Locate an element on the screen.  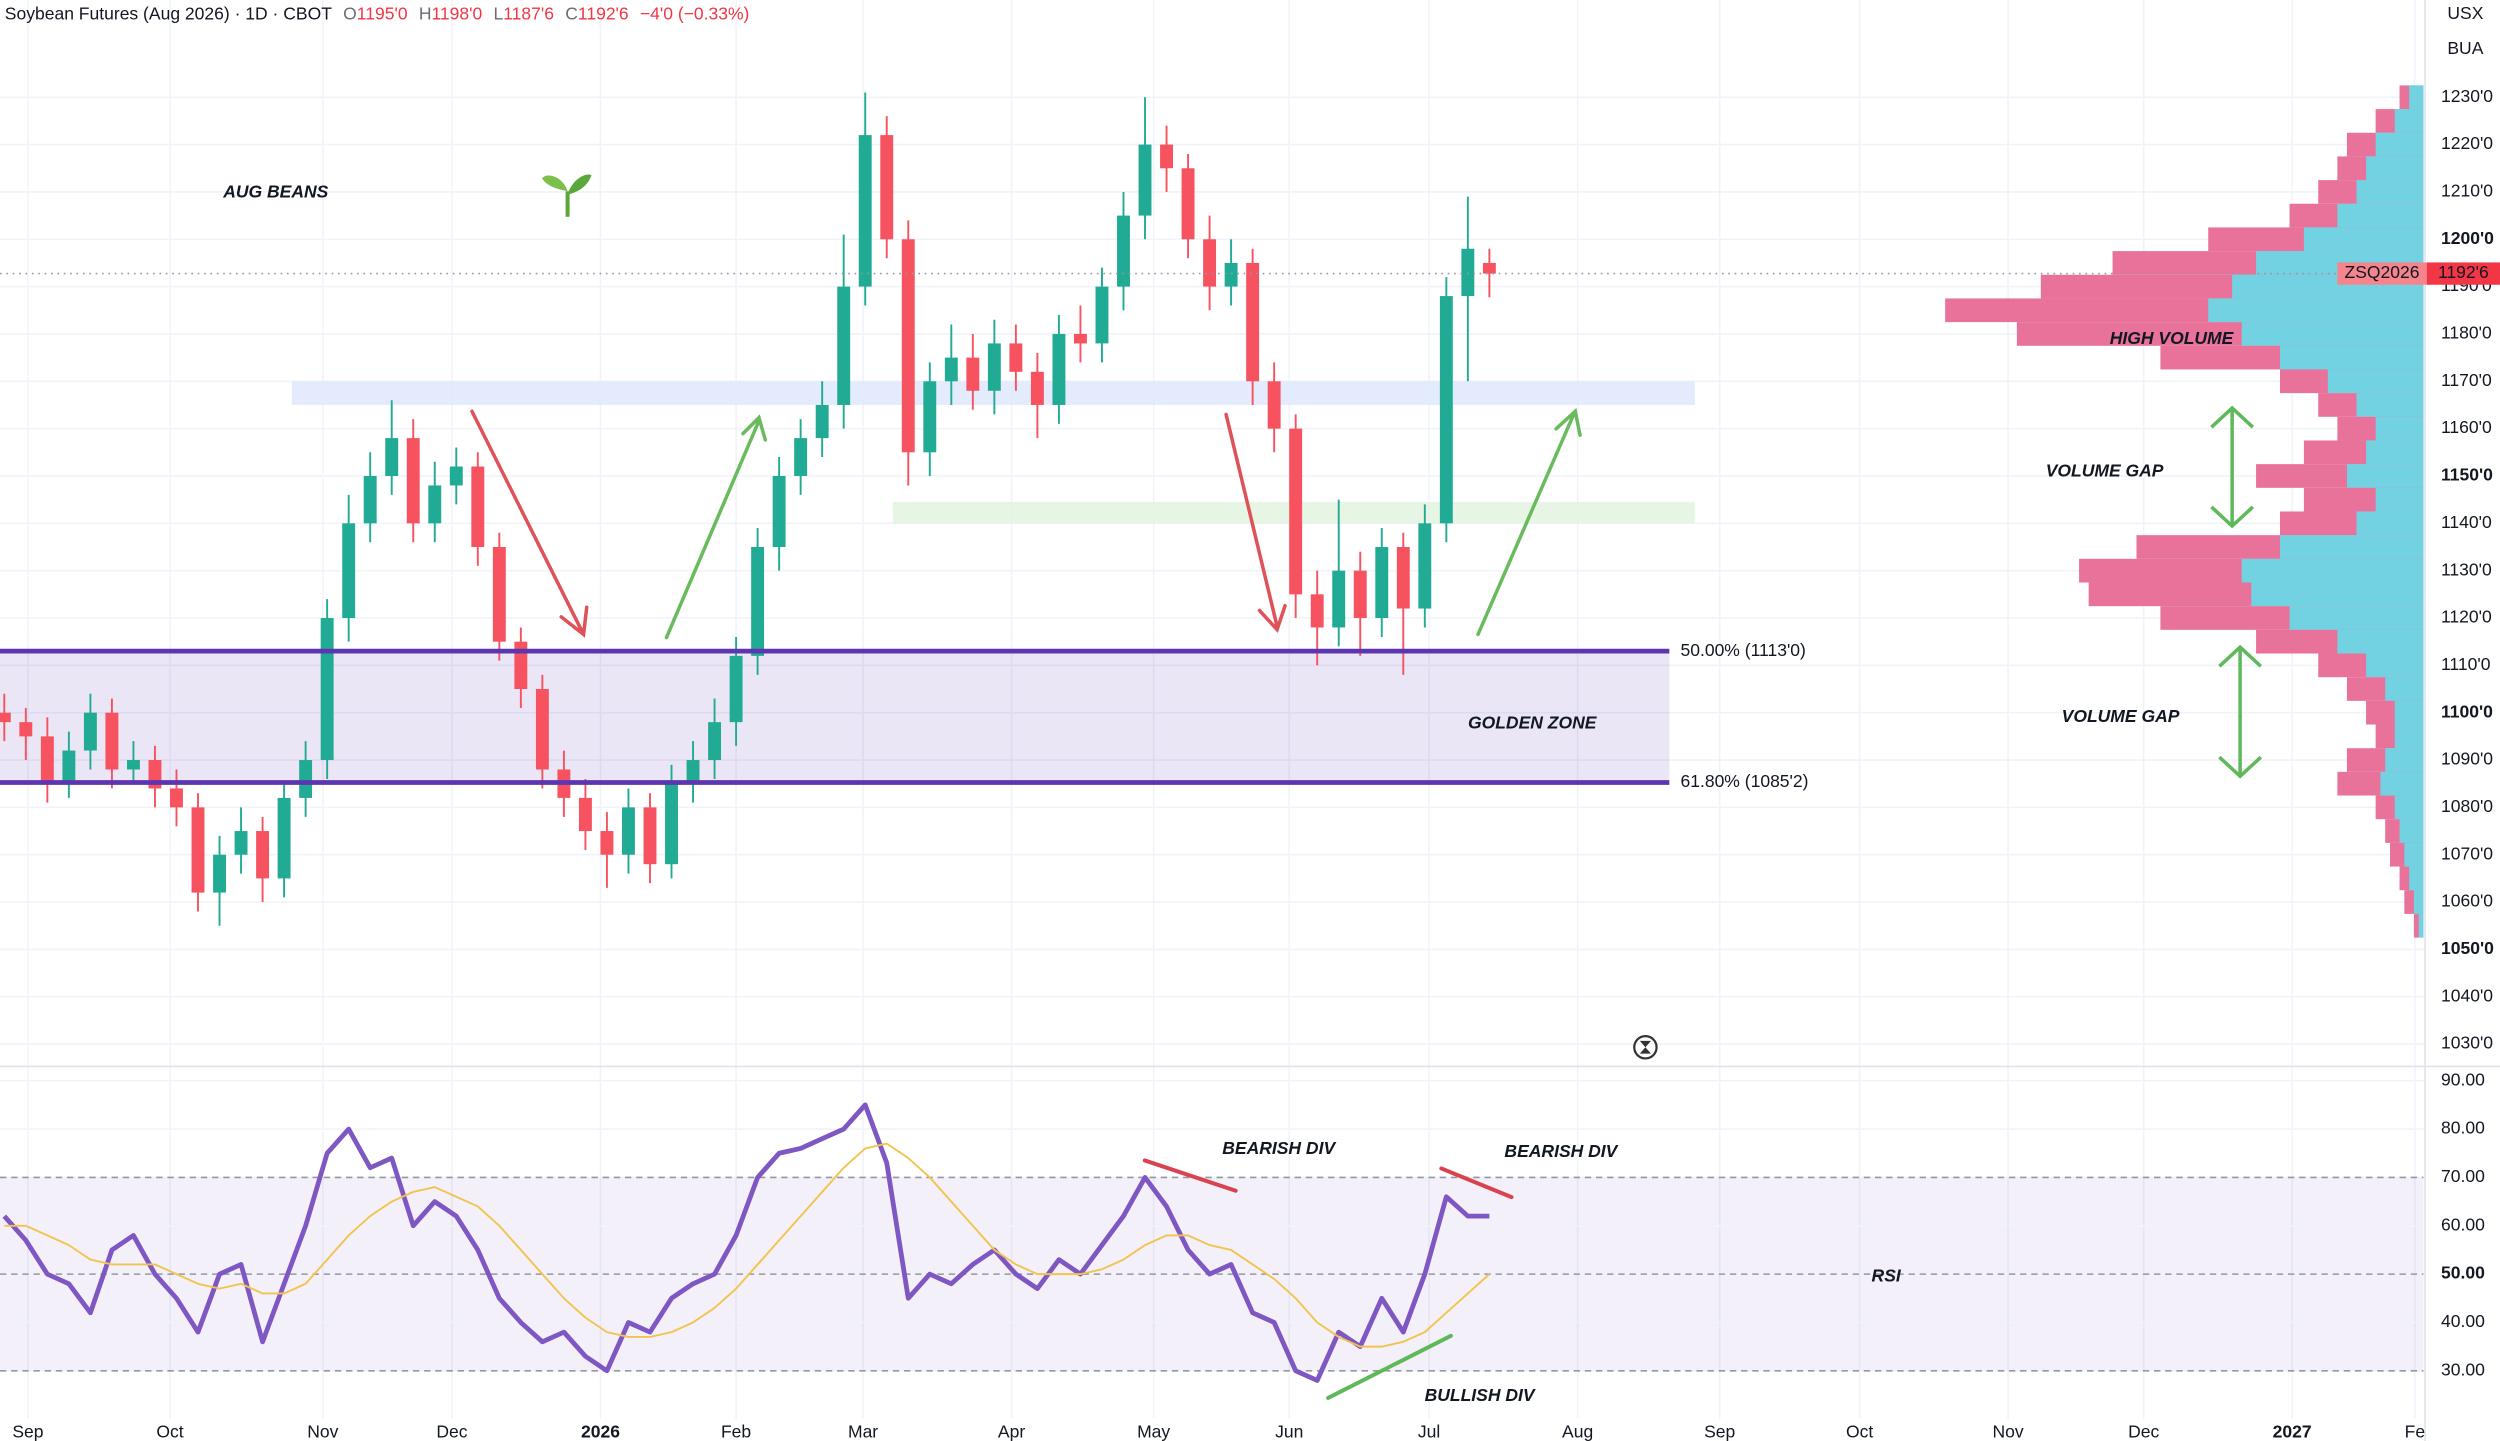
ohlc-name: O is located at coordinates (350, 13).